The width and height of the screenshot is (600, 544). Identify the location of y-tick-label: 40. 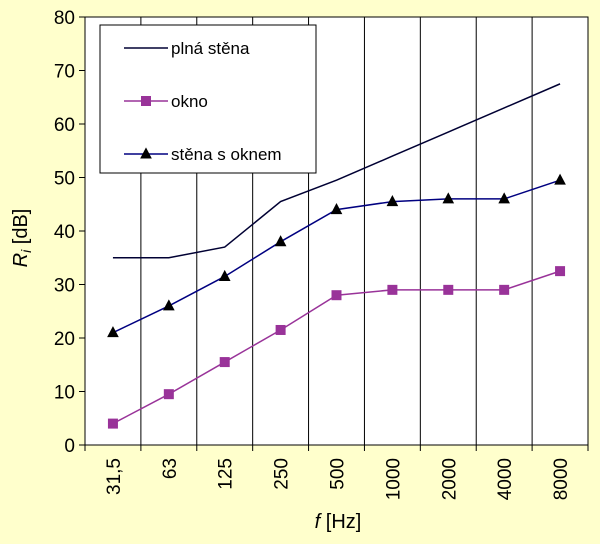
(64, 232).